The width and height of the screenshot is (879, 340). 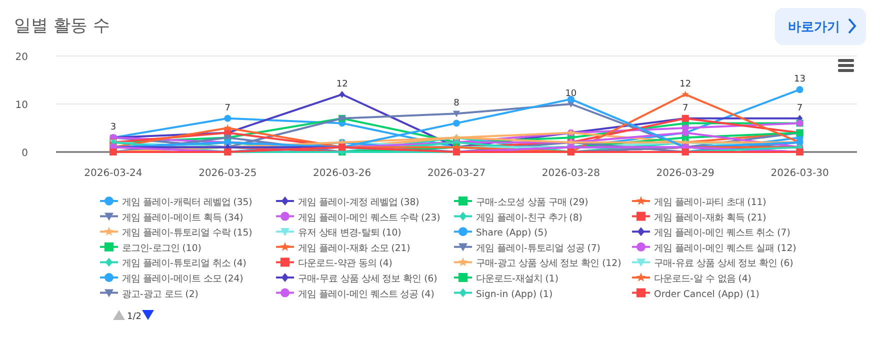 What do you see at coordinates (549, 264) in the screenshot?
I see `legend-label: 구매-광고 상품 상세 정보 확인 (12)` at bounding box center [549, 264].